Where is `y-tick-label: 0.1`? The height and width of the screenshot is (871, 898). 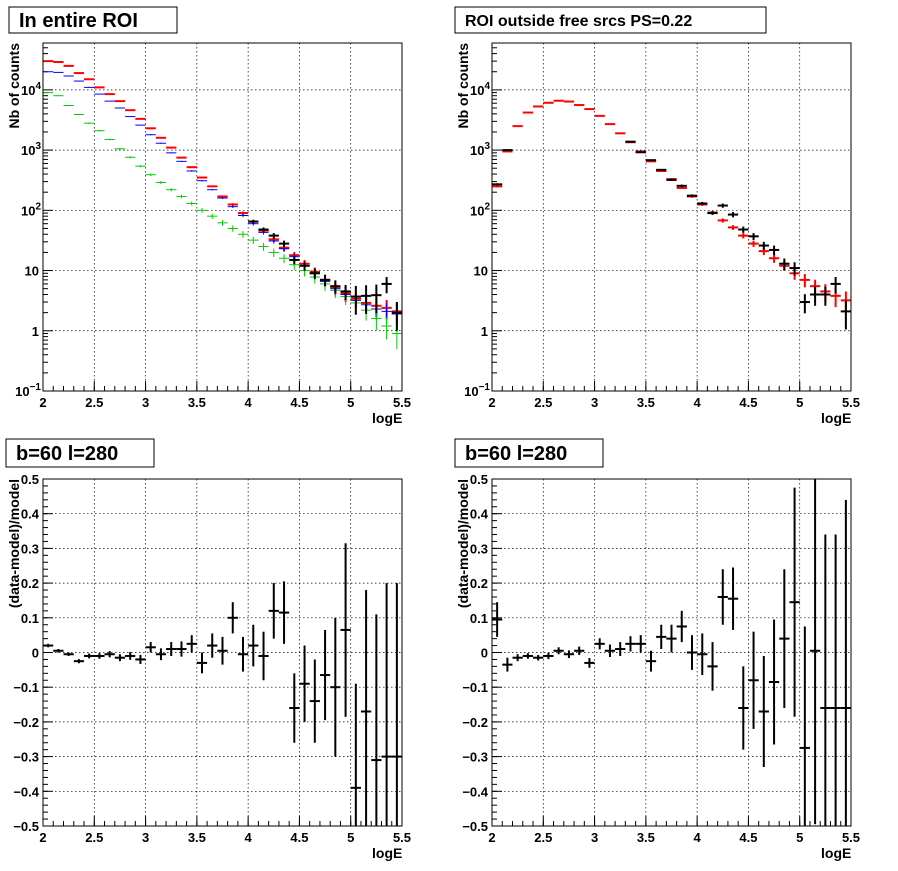
y-tick-label: 0.1 is located at coordinates (30, 618).